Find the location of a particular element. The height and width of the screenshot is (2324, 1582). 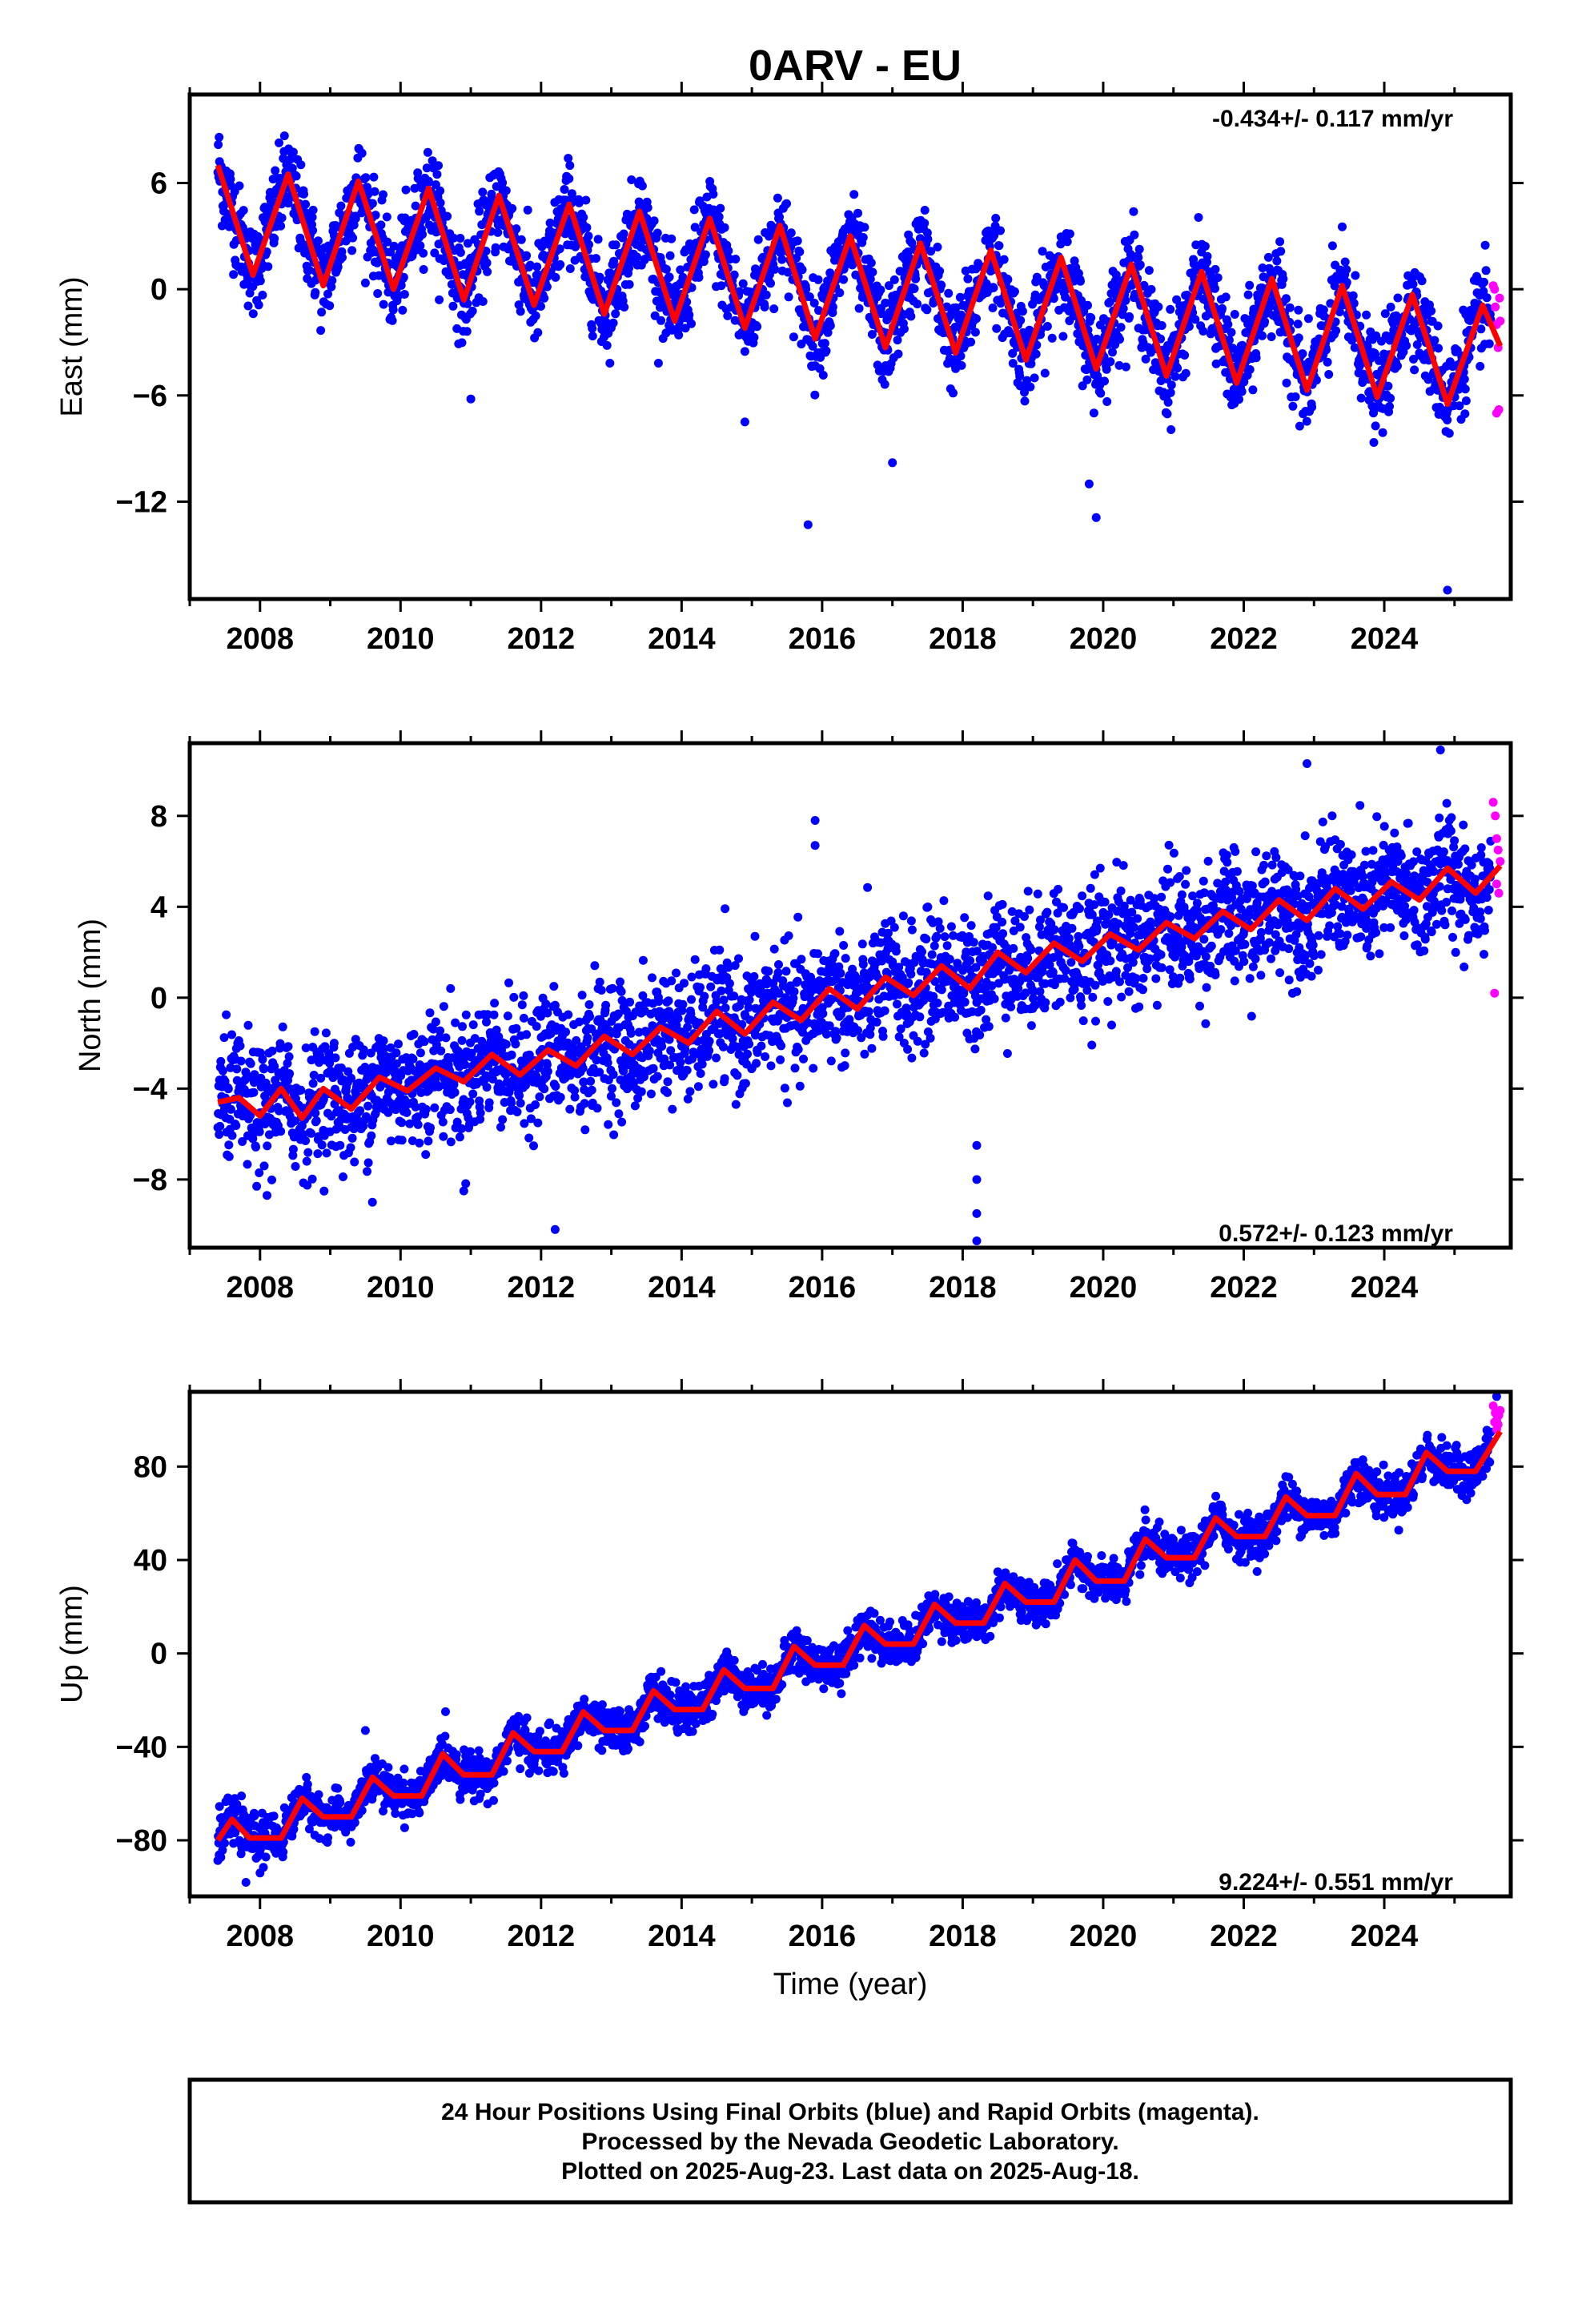

east-y-axis-label: East (mm) is located at coordinates (72, 346).